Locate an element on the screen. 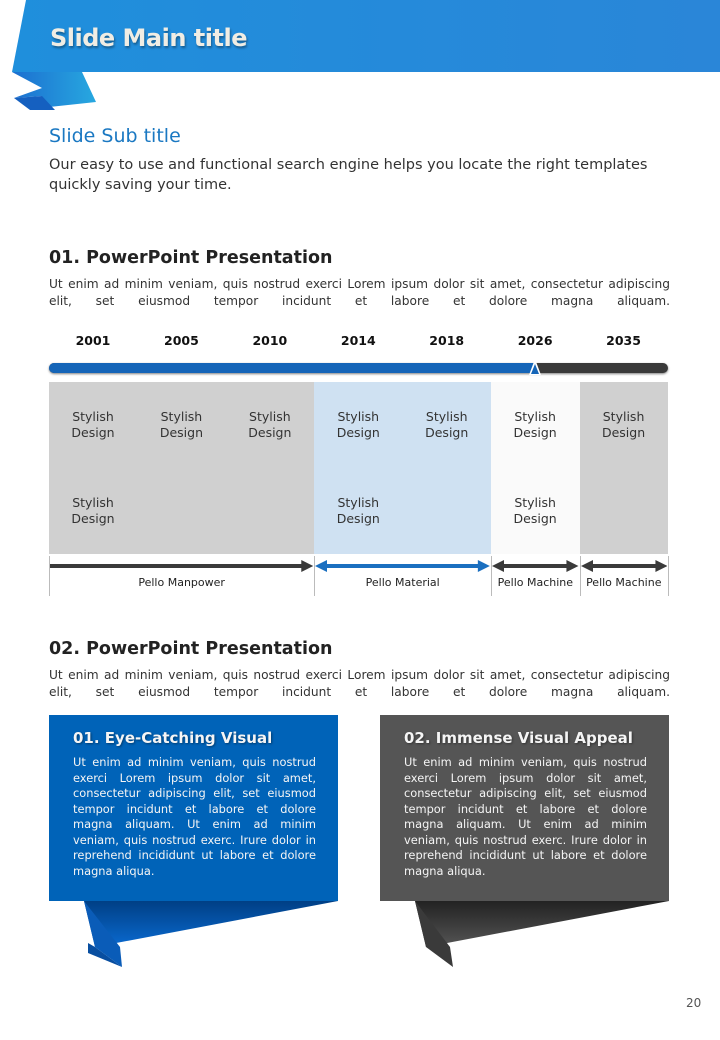 This screenshot has height=1040, width=720. box-ribbons is located at coordinates (376, 934).